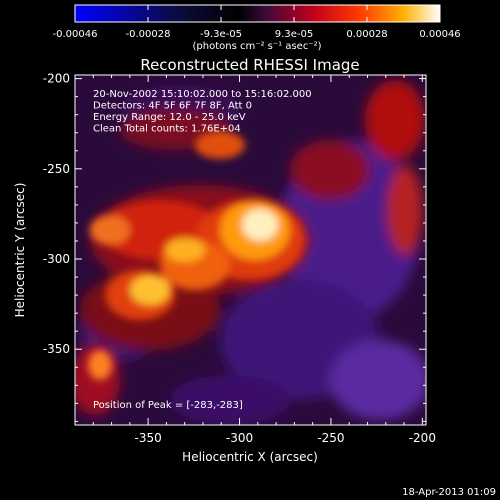 The width and height of the screenshot is (500, 500). Describe the element at coordinates (167, 129) in the screenshot. I see `info-line: Clean Total counts: 1.76E+04` at that location.